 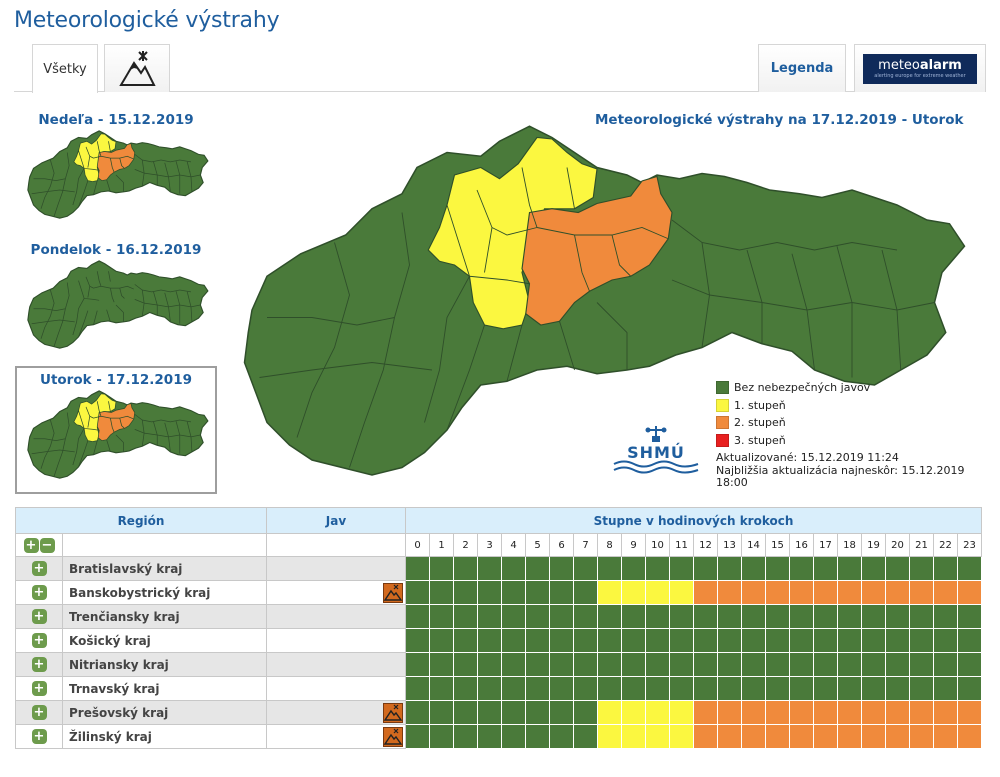 I want to click on hour-label: 22, so click(x=945, y=545).